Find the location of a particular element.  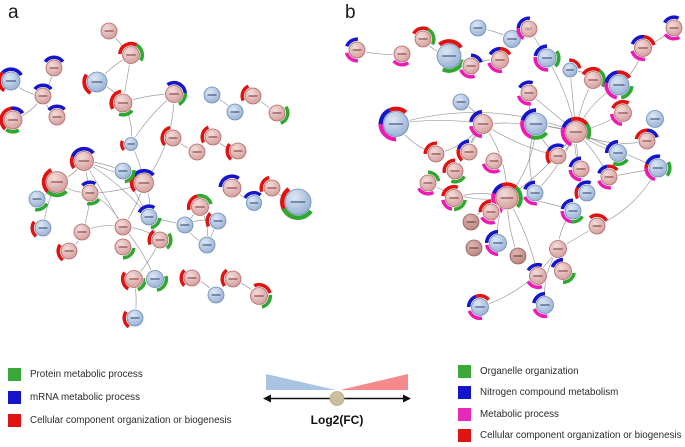

legend-item: Nitrogen compound metabolism is located at coordinates (570, 393).